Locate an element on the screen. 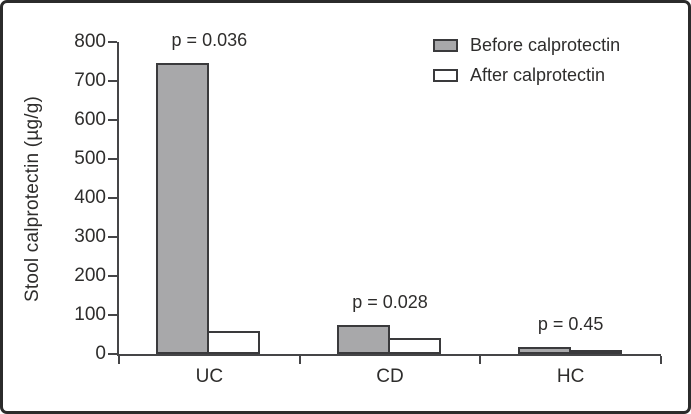  legend-item-after: After calprotectin is located at coordinates (526, 75).